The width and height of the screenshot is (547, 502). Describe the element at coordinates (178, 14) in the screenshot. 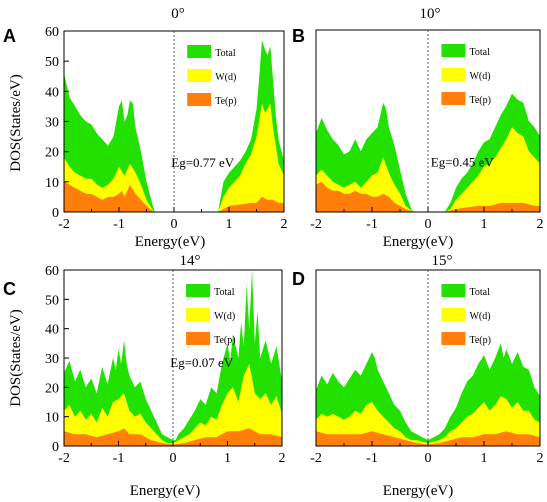

I see `panel-title: 0°` at that location.